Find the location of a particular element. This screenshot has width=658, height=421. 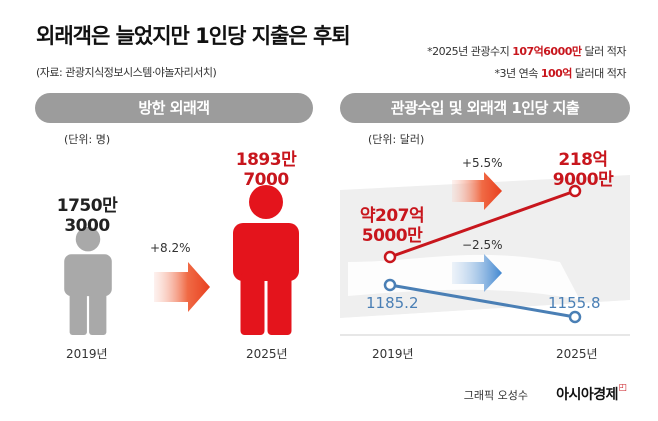

revenue-2019-value-line1: 약207억 is located at coordinates (392, 216).